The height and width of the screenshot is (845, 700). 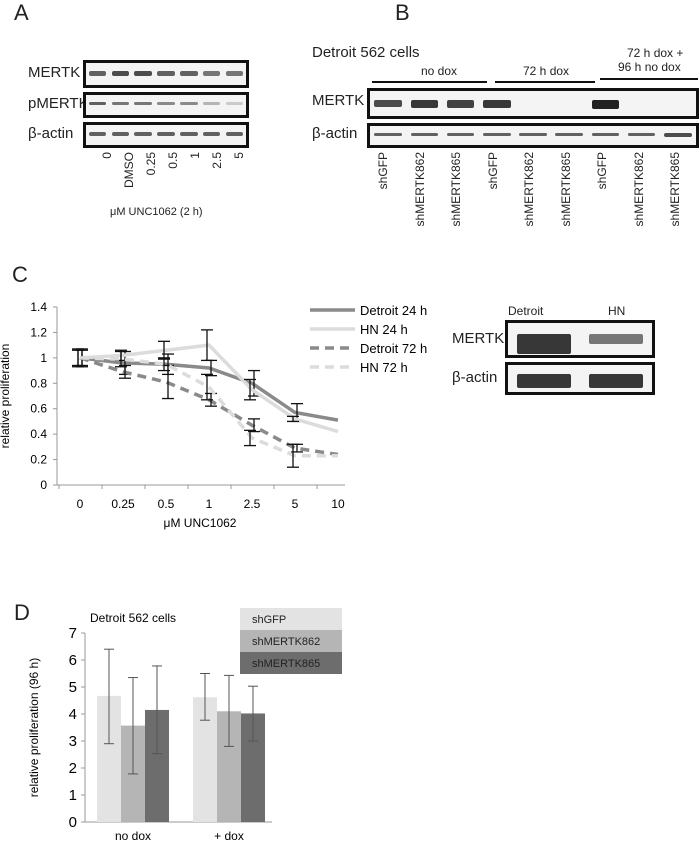 What do you see at coordinates (129, 170) in the screenshot?
I see `lane-label: DMSO` at bounding box center [129, 170].